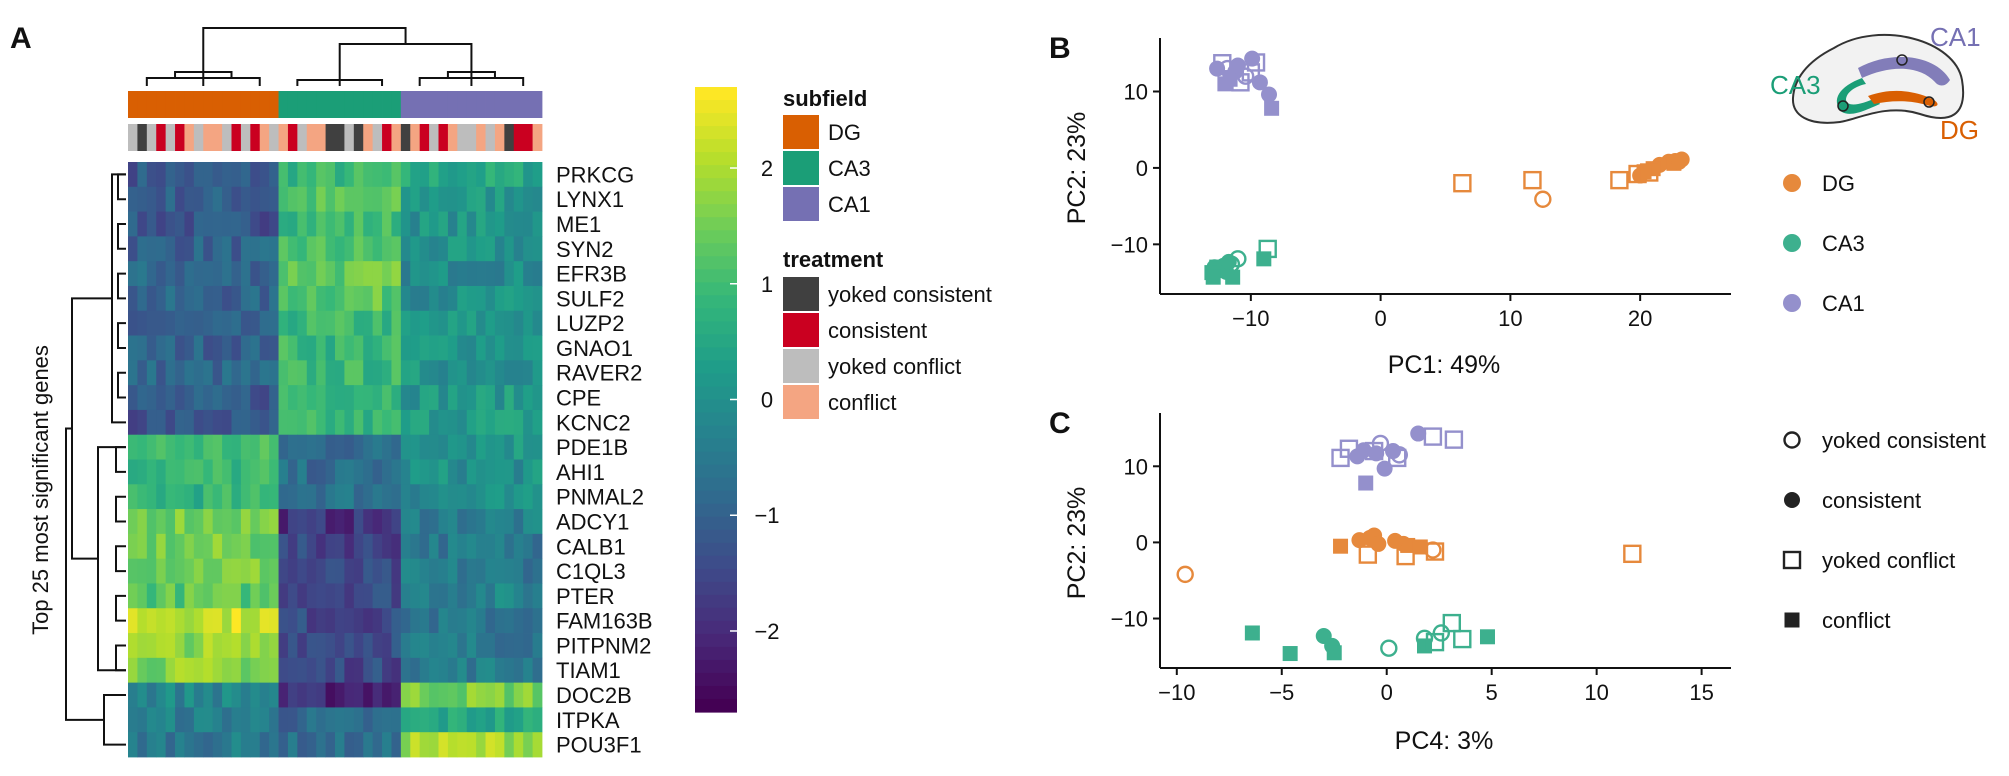 The image size is (2009, 776). What do you see at coordinates (1454, 439) in the screenshot?
I see `data-point-yoked-conflict` at bounding box center [1454, 439].